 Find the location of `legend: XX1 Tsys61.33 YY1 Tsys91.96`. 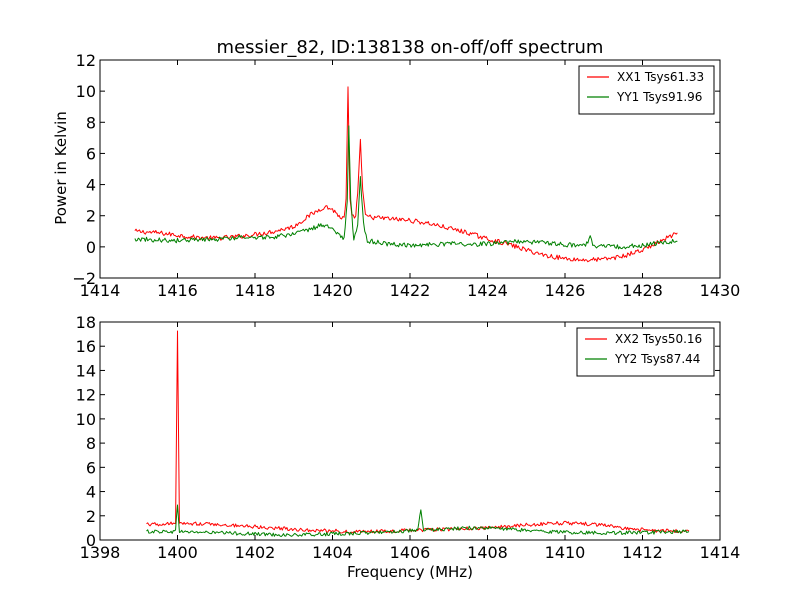

legend: XX1 Tsys61.33 YY1 Tsys91.96 is located at coordinates (646, 90).